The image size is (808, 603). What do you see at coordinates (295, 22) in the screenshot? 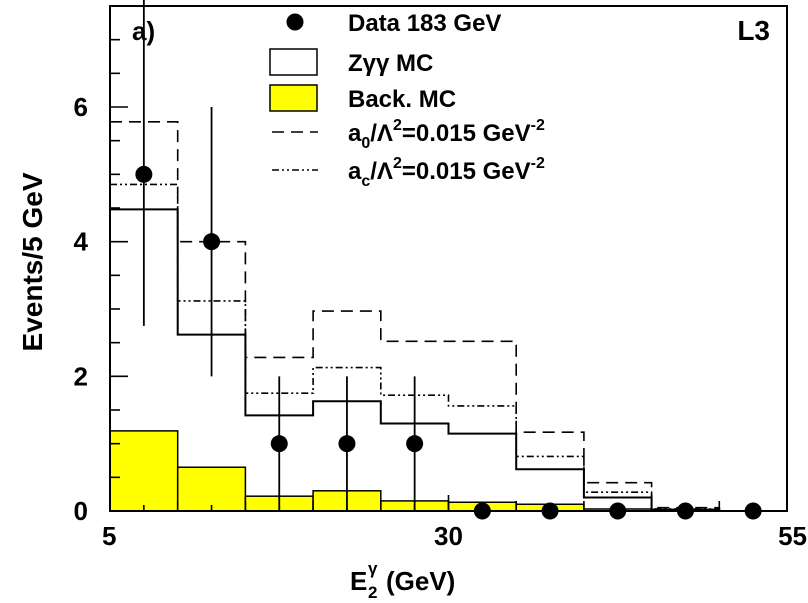
I see `legend-dot-icon` at bounding box center [295, 22].